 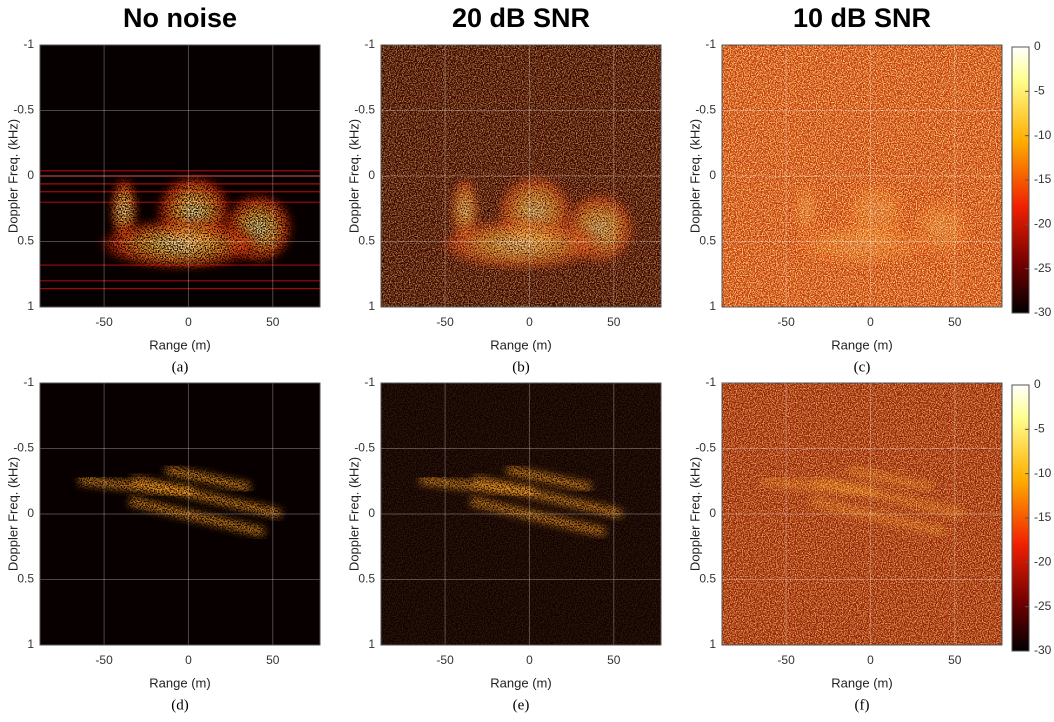 I want to click on column-title: No noise, so click(x=180, y=18).